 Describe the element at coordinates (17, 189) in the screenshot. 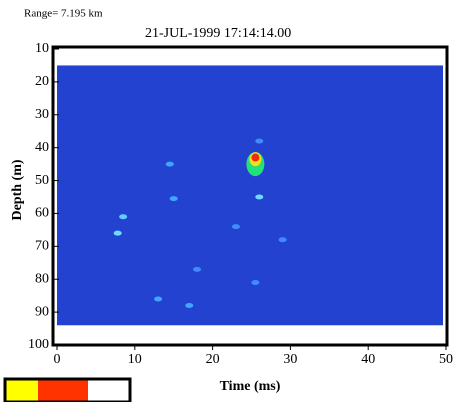

I see `y-axis-label: Depth (m)` at that location.